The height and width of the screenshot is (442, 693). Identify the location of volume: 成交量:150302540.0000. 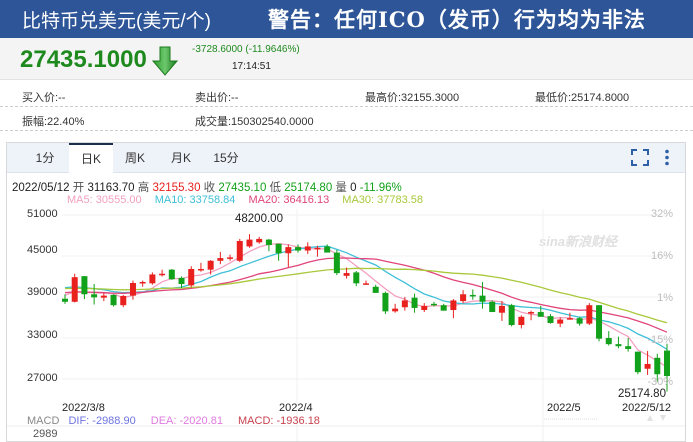
(254, 122).